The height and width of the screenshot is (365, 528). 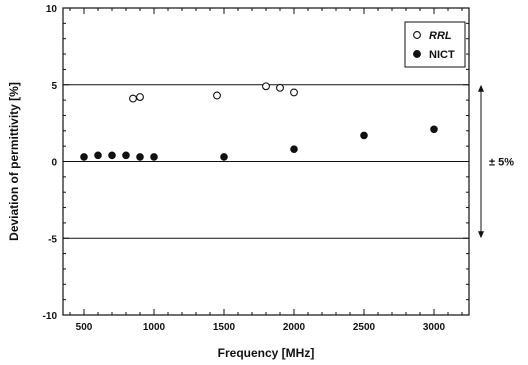 What do you see at coordinates (224, 327) in the screenshot?
I see `x-tick-label: 1500` at bounding box center [224, 327].